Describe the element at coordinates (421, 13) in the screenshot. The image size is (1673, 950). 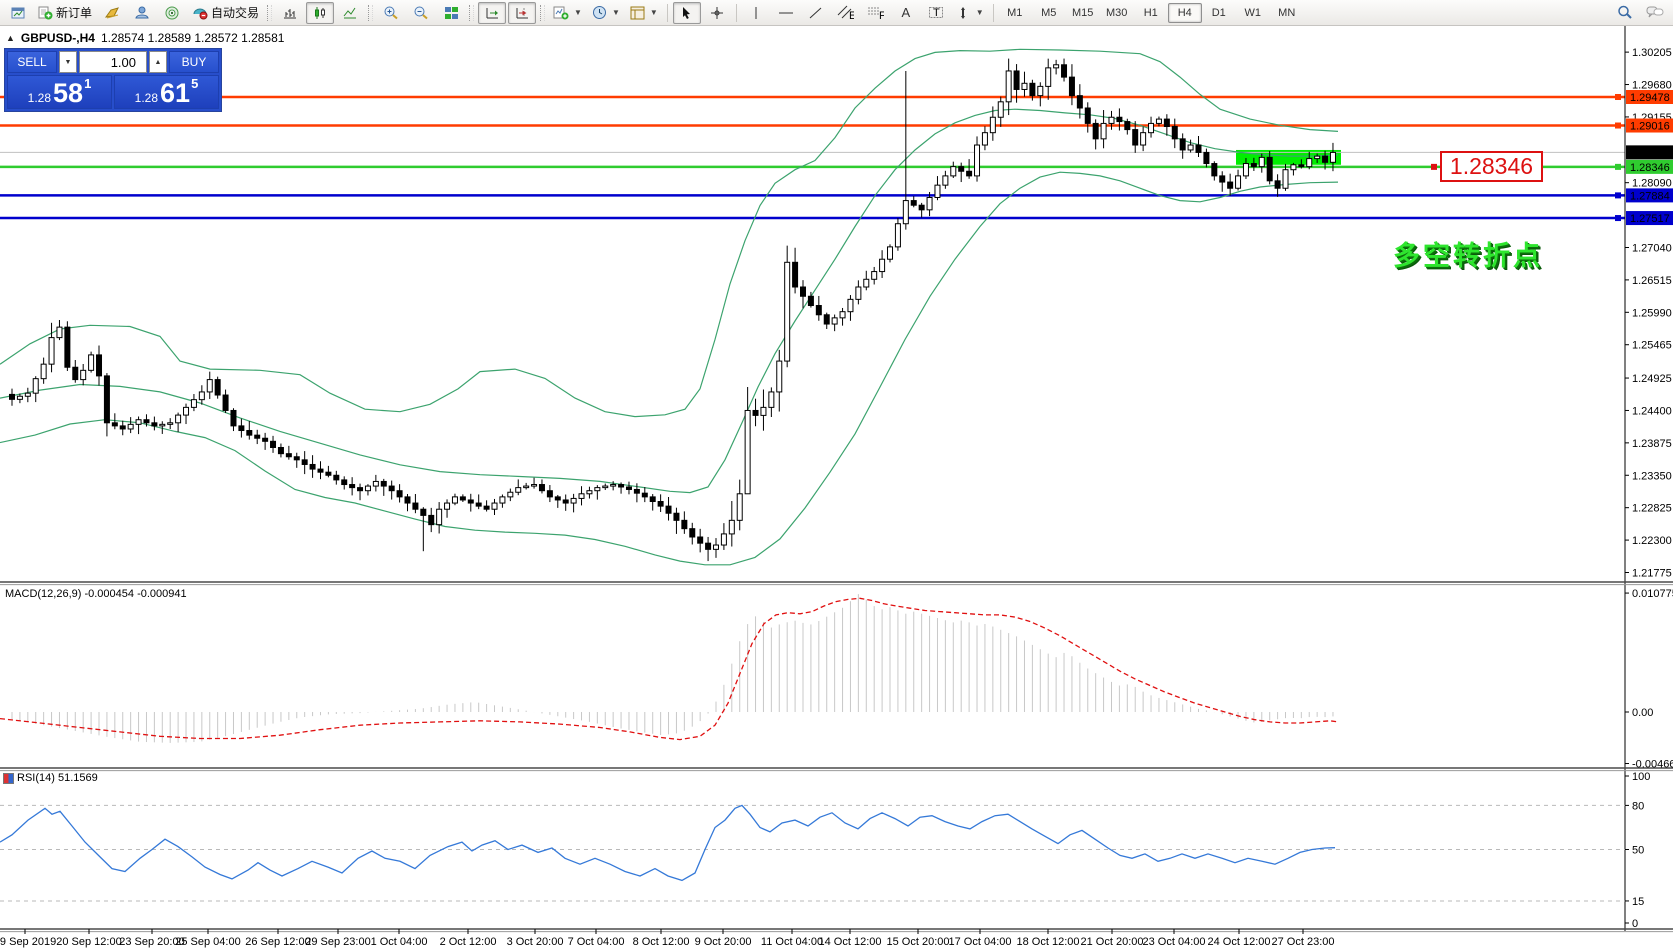
I see `zoom-out-icon` at that location.